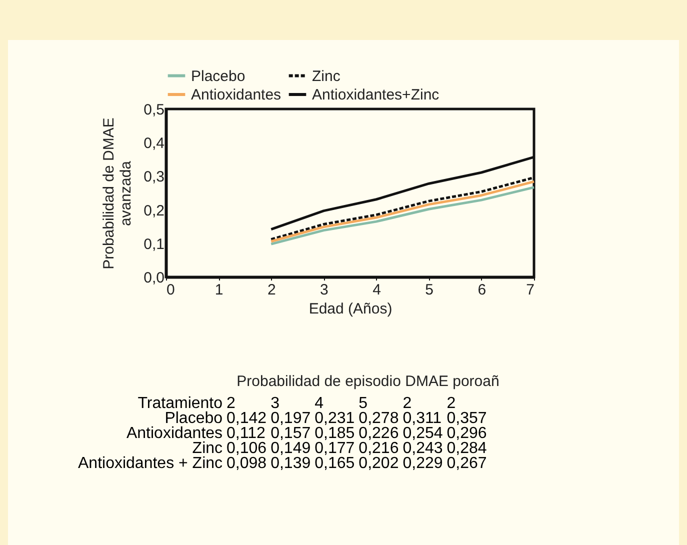 This screenshot has height=545, width=687. What do you see at coordinates (326, 418) in the screenshot?
I see `text: Placebo 0,142 0,197 0,231 0,278 0,311 0,357` at bounding box center [326, 418].